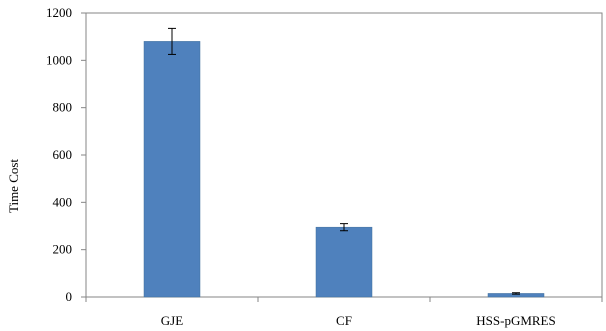 The height and width of the screenshot is (331, 606). What do you see at coordinates (344, 262) in the screenshot?
I see `bar-CF` at bounding box center [344, 262].